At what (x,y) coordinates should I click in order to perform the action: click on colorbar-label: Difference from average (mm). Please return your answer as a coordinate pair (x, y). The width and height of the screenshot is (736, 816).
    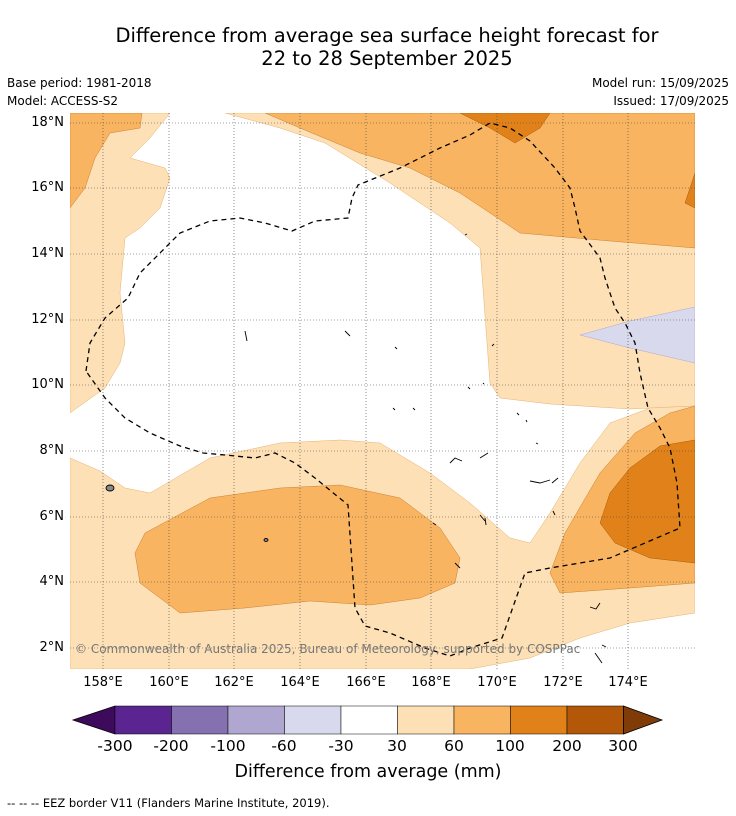
    Looking at the image, I should click on (368, 772).